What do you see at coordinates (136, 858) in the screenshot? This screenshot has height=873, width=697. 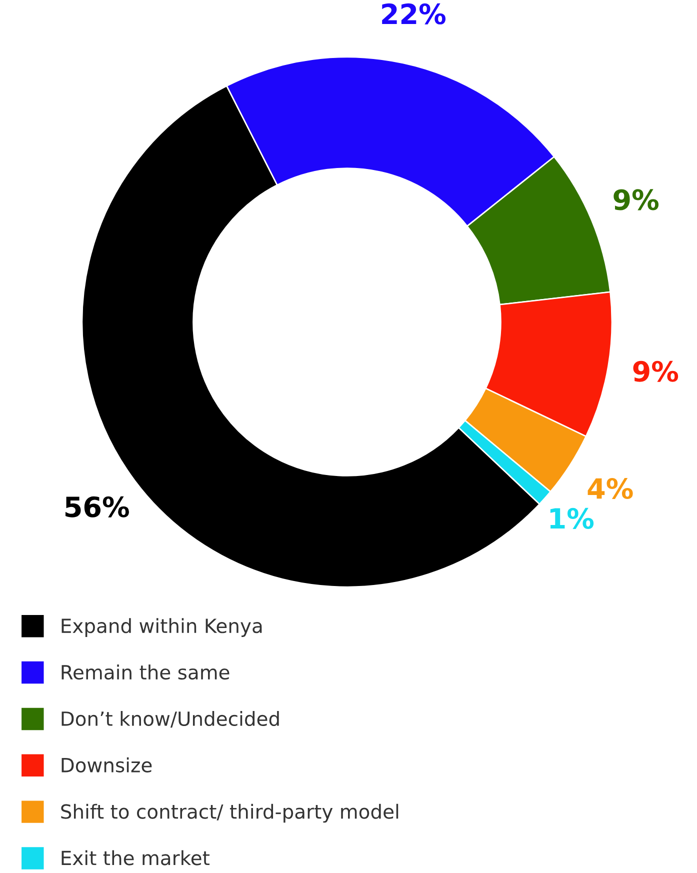 I see `legend-label: Exit the market` at bounding box center [136, 858].